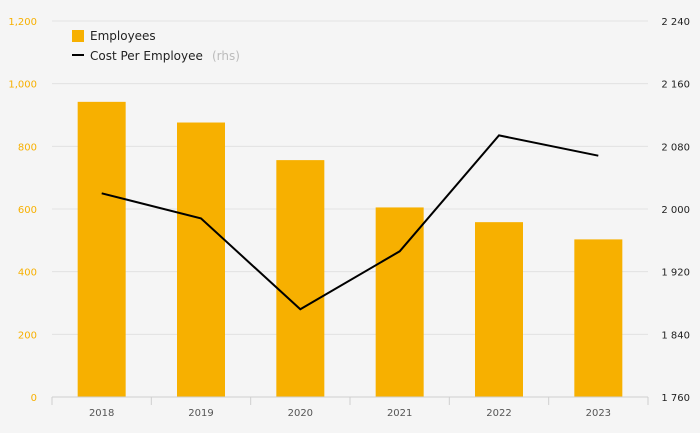 The height and width of the screenshot is (433, 700). What do you see at coordinates (675, 22) in the screenshot?
I see `y-right-tick-label: 2 240` at bounding box center [675, 22].